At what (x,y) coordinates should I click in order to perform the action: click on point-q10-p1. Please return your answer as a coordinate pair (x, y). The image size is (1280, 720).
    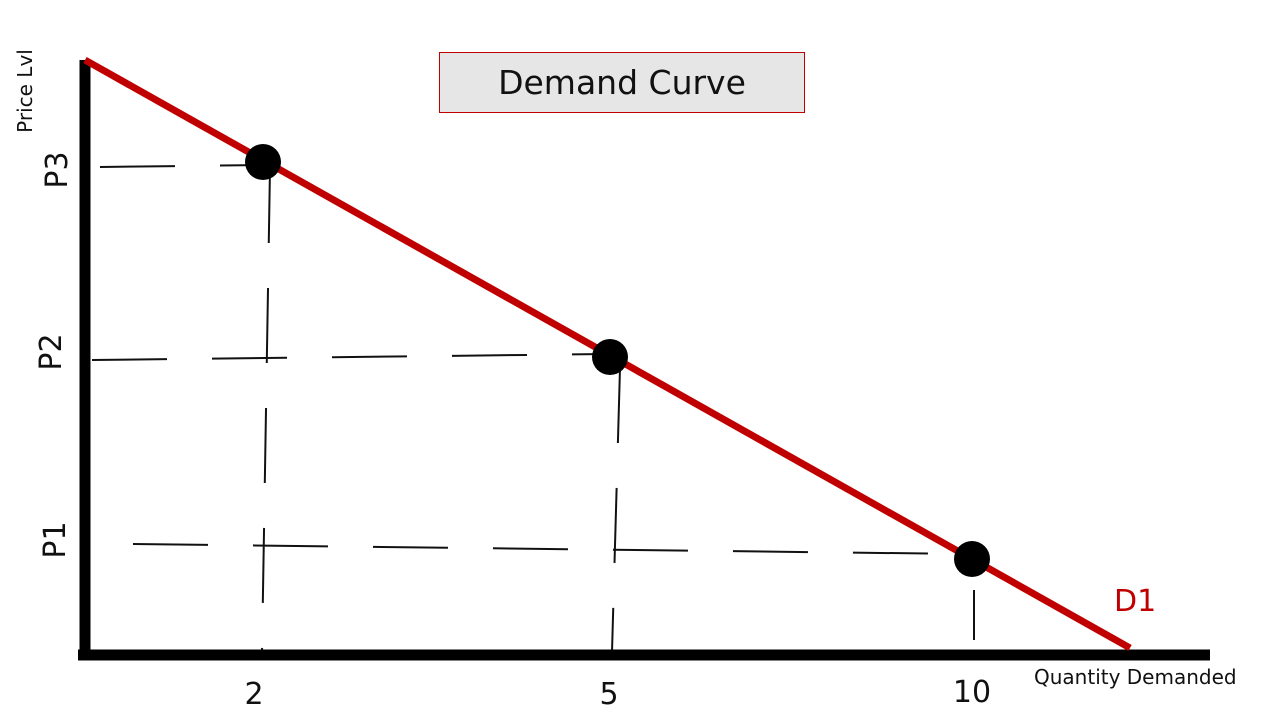
    Looking at the image, I should click on (972, 559).